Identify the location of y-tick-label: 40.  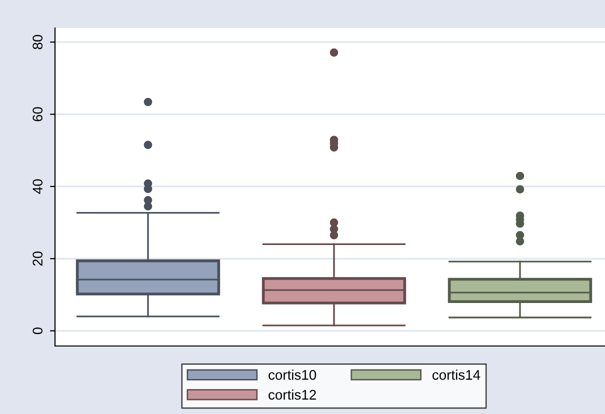
(37, 186).